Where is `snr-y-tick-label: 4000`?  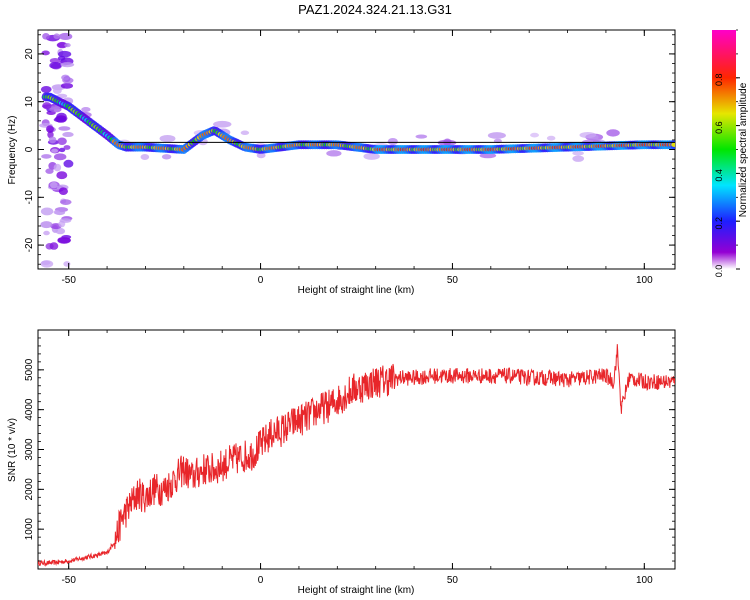 snr-y-tick-label: 4000 is located at coordinates (29, 409).